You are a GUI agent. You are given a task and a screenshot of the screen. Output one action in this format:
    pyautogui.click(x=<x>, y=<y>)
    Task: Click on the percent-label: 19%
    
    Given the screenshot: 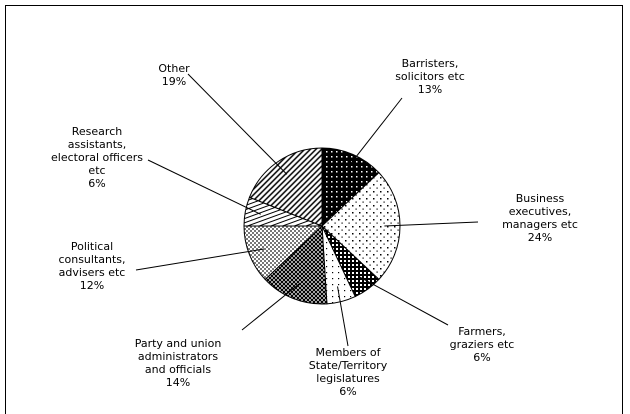 What is the action you would take?
    pyautogui.click(x=174, y=81)
    